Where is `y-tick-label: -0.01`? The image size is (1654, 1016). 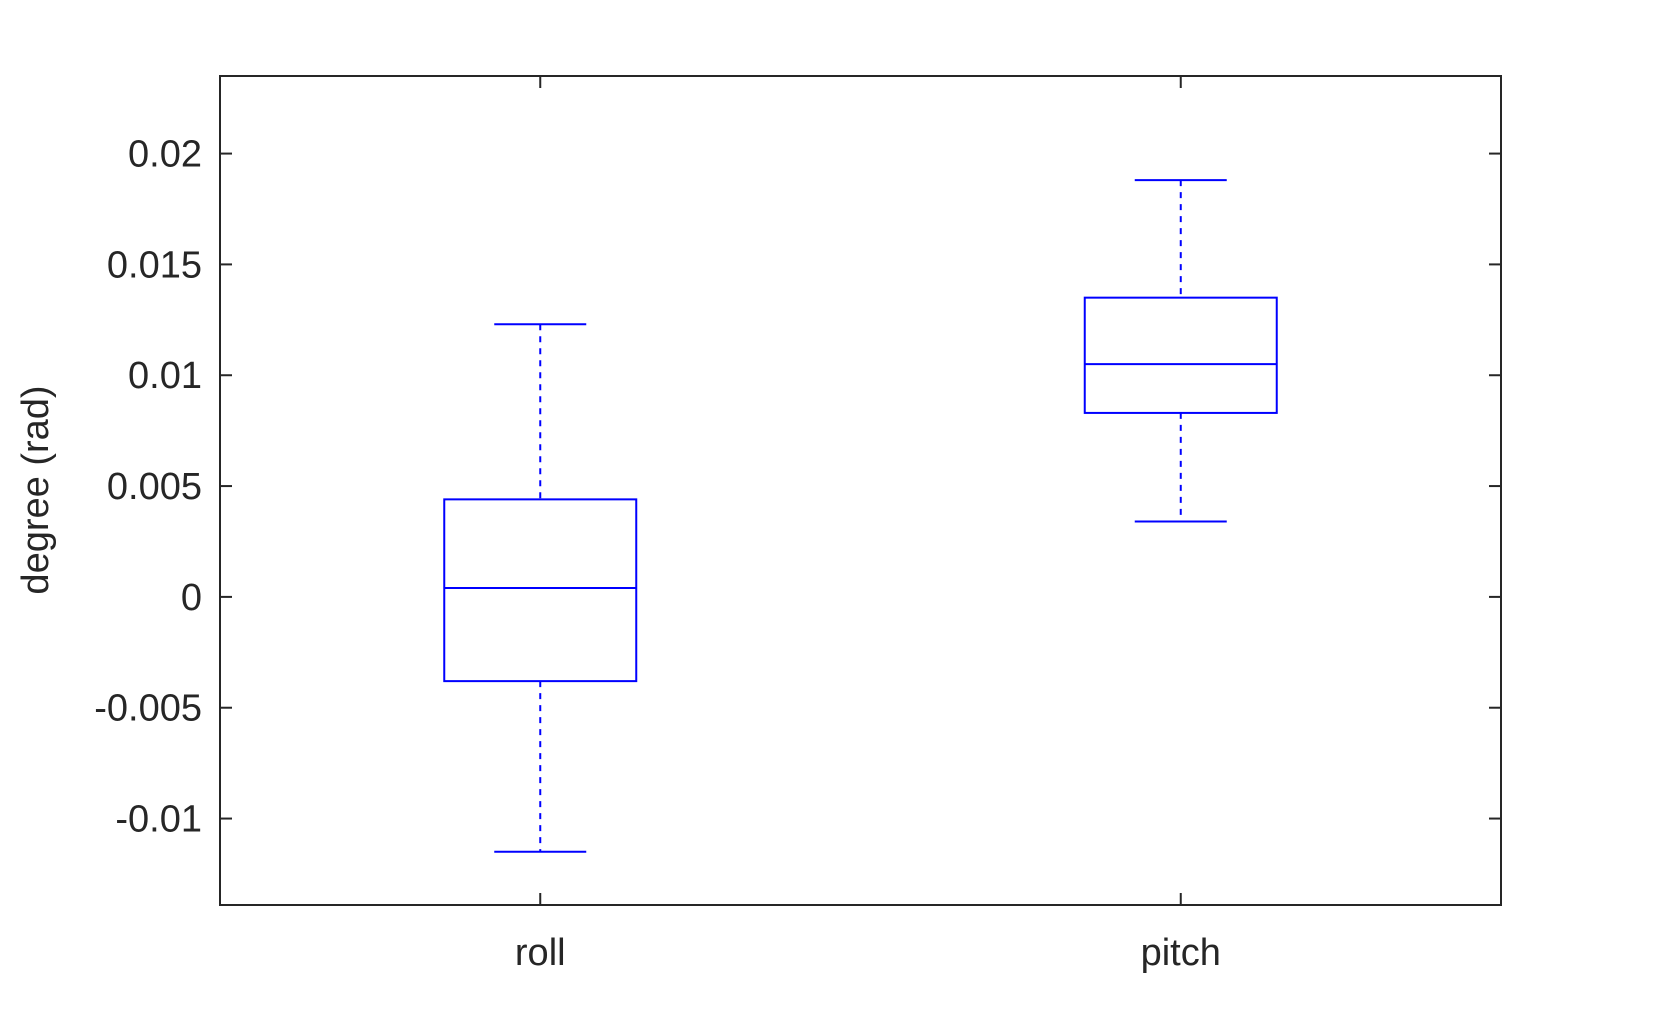
y-tick-label: -0.01 is located at coordinates (158, 820).